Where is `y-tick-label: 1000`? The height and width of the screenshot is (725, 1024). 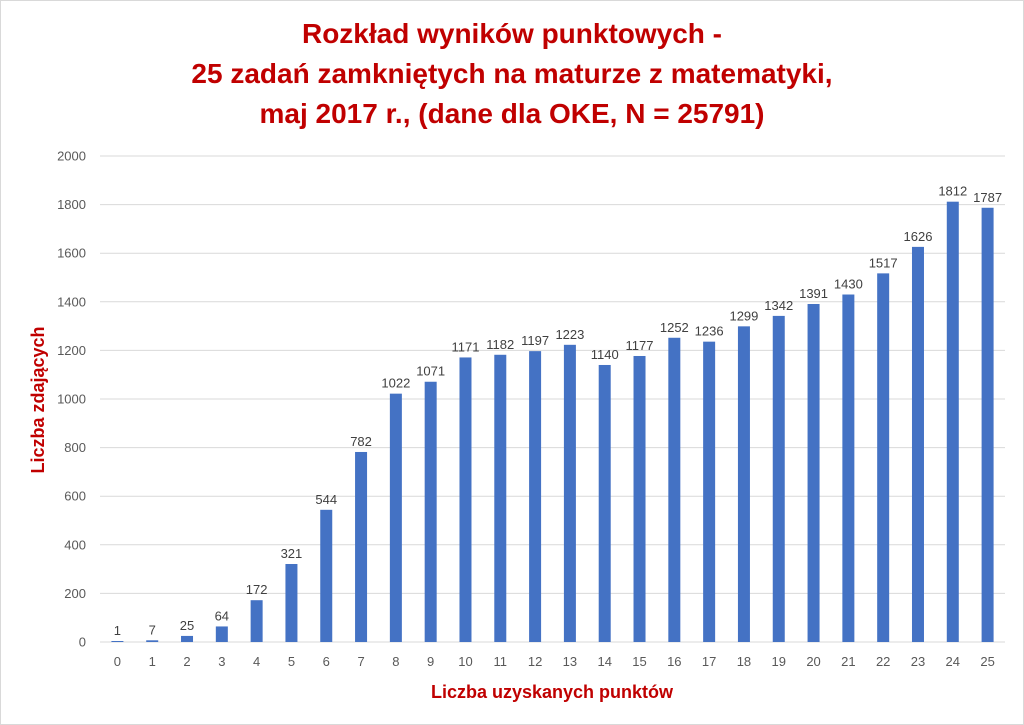 y-tick-label: 1000 is located at coordinates (71, 399).